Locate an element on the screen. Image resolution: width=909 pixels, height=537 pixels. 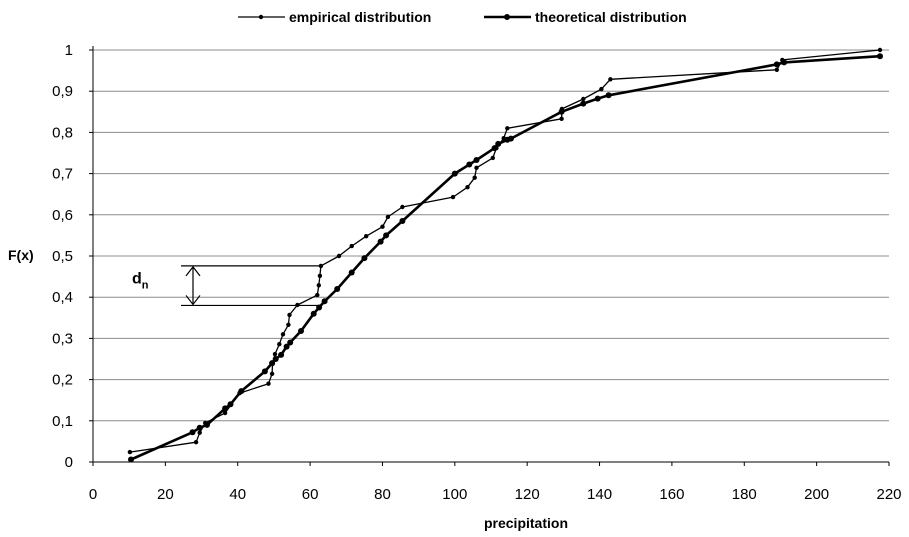
x-tick-label: 120 is located at coordinates (527, 494).